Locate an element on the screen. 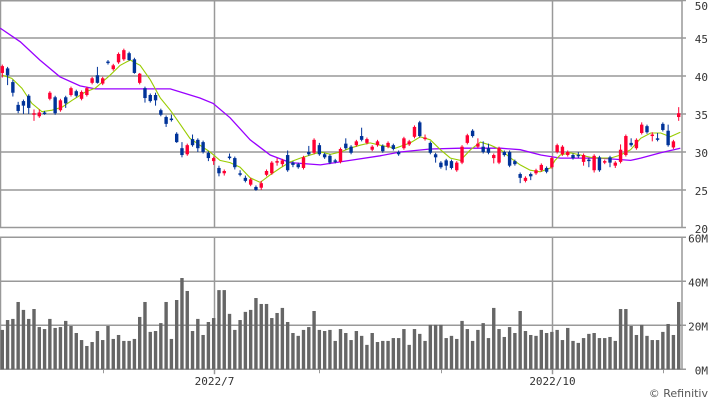  volume-tick-label: 40M is located at coordinates (698, 282).